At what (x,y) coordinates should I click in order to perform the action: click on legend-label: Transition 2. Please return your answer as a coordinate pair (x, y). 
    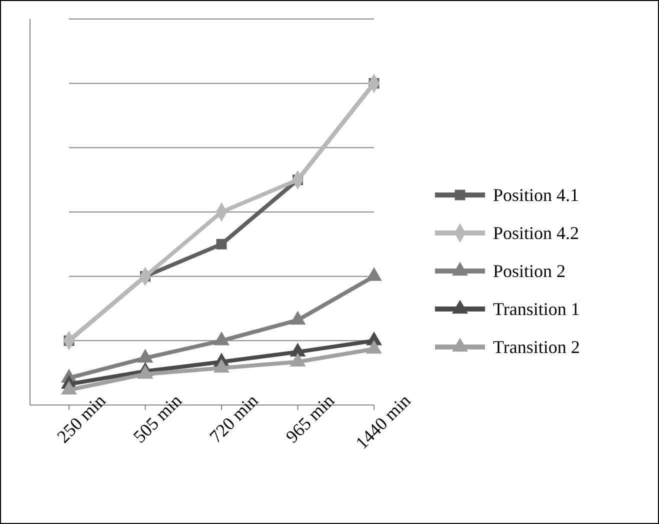
    Looking at the image, I should click on (536, 347).